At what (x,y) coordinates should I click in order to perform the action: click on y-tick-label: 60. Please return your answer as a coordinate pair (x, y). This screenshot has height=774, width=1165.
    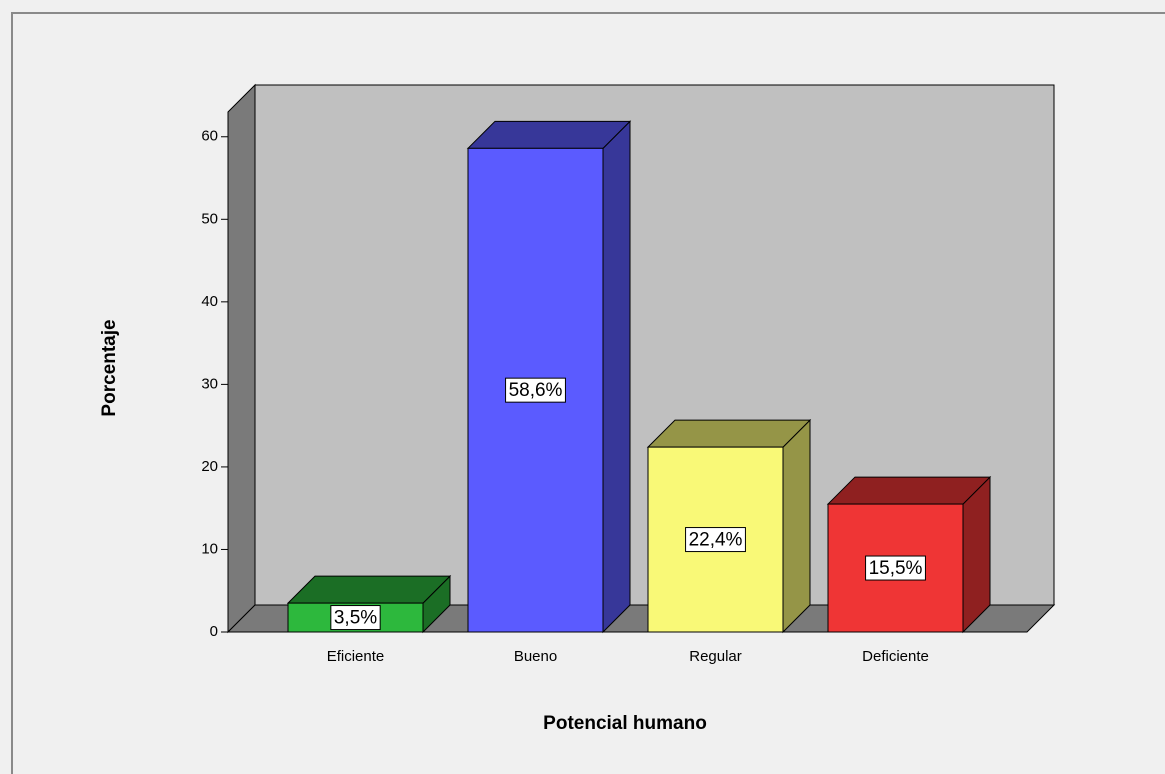
    Looking at the image, I should click on (209, 136).